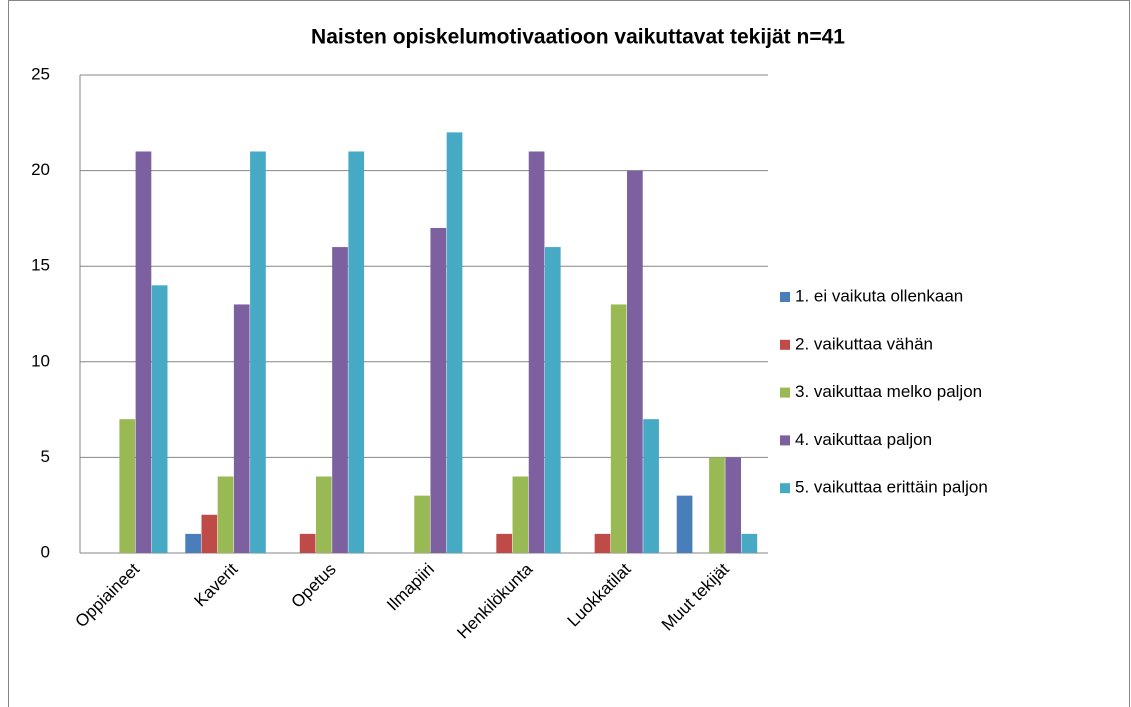 The image size is (1131, 707). I want to click on y-tick-label: 5, so click(45, 456).